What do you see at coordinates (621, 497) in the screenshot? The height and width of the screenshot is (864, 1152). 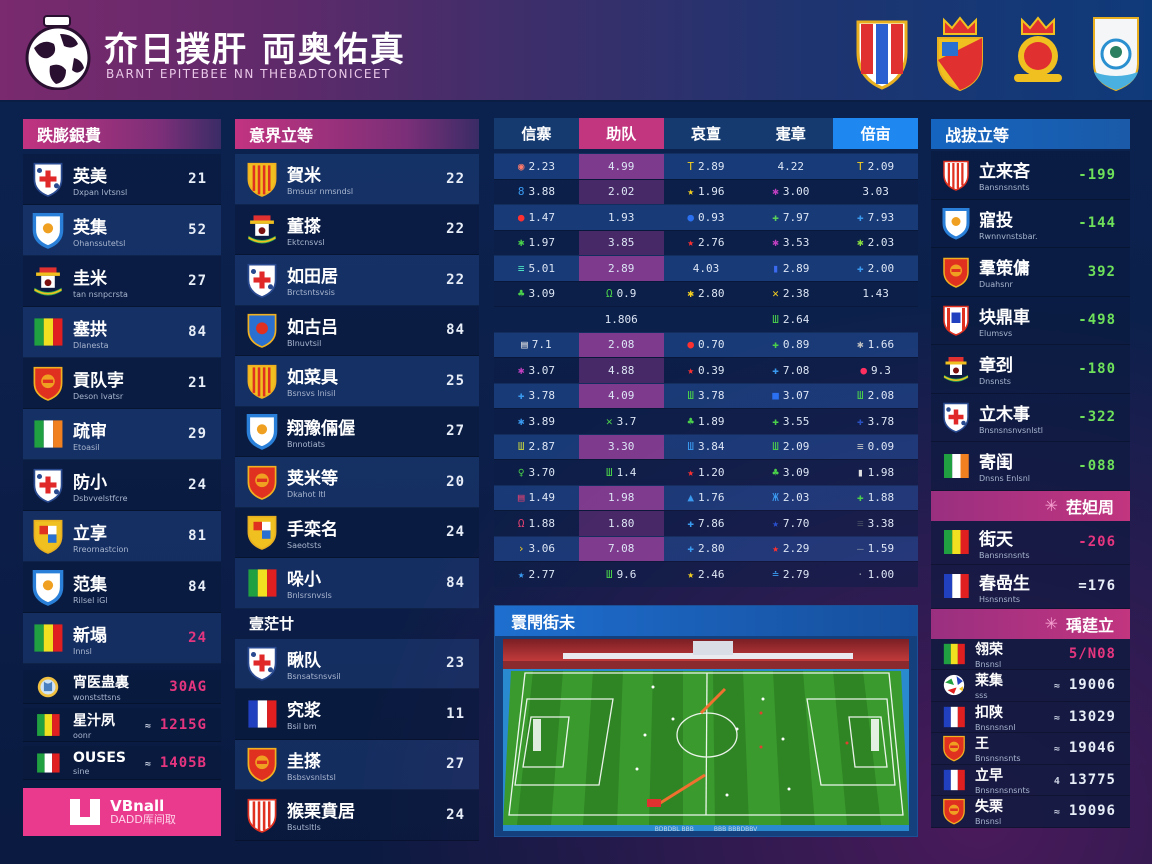 I see `odds-cell: 1.98` at bounding box center [621, 497].